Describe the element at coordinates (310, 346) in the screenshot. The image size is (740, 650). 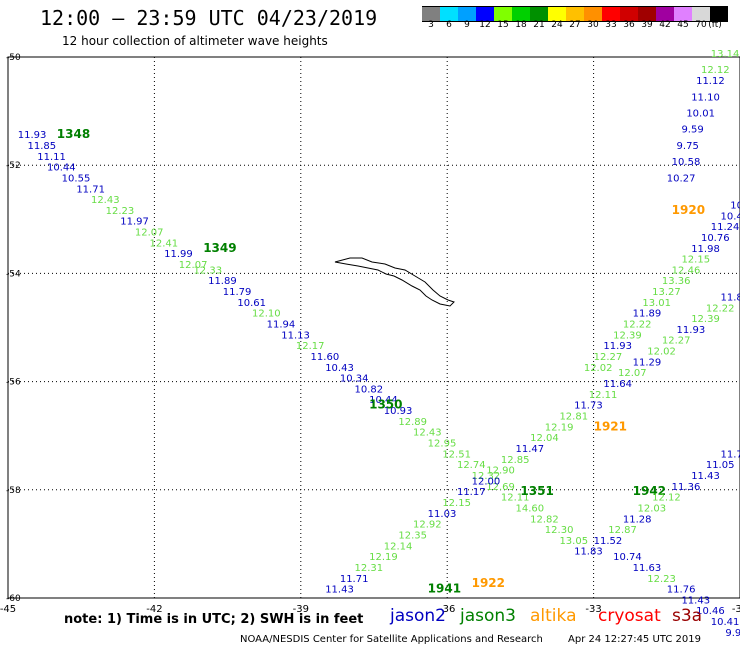
I see `wave-height-value: 12.17` at that location.